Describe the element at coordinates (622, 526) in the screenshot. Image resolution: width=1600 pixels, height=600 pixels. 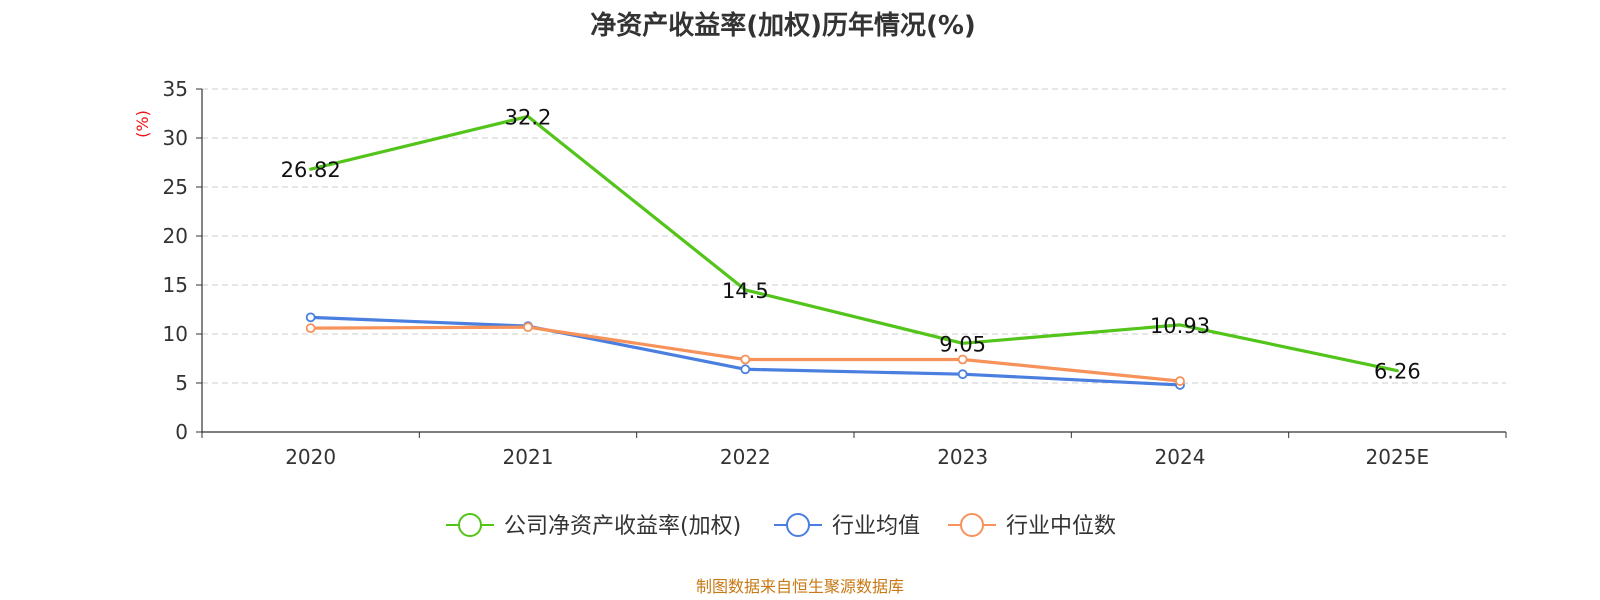
I see `legend-label-0: 公司净资产收益率(加权)` at that location.